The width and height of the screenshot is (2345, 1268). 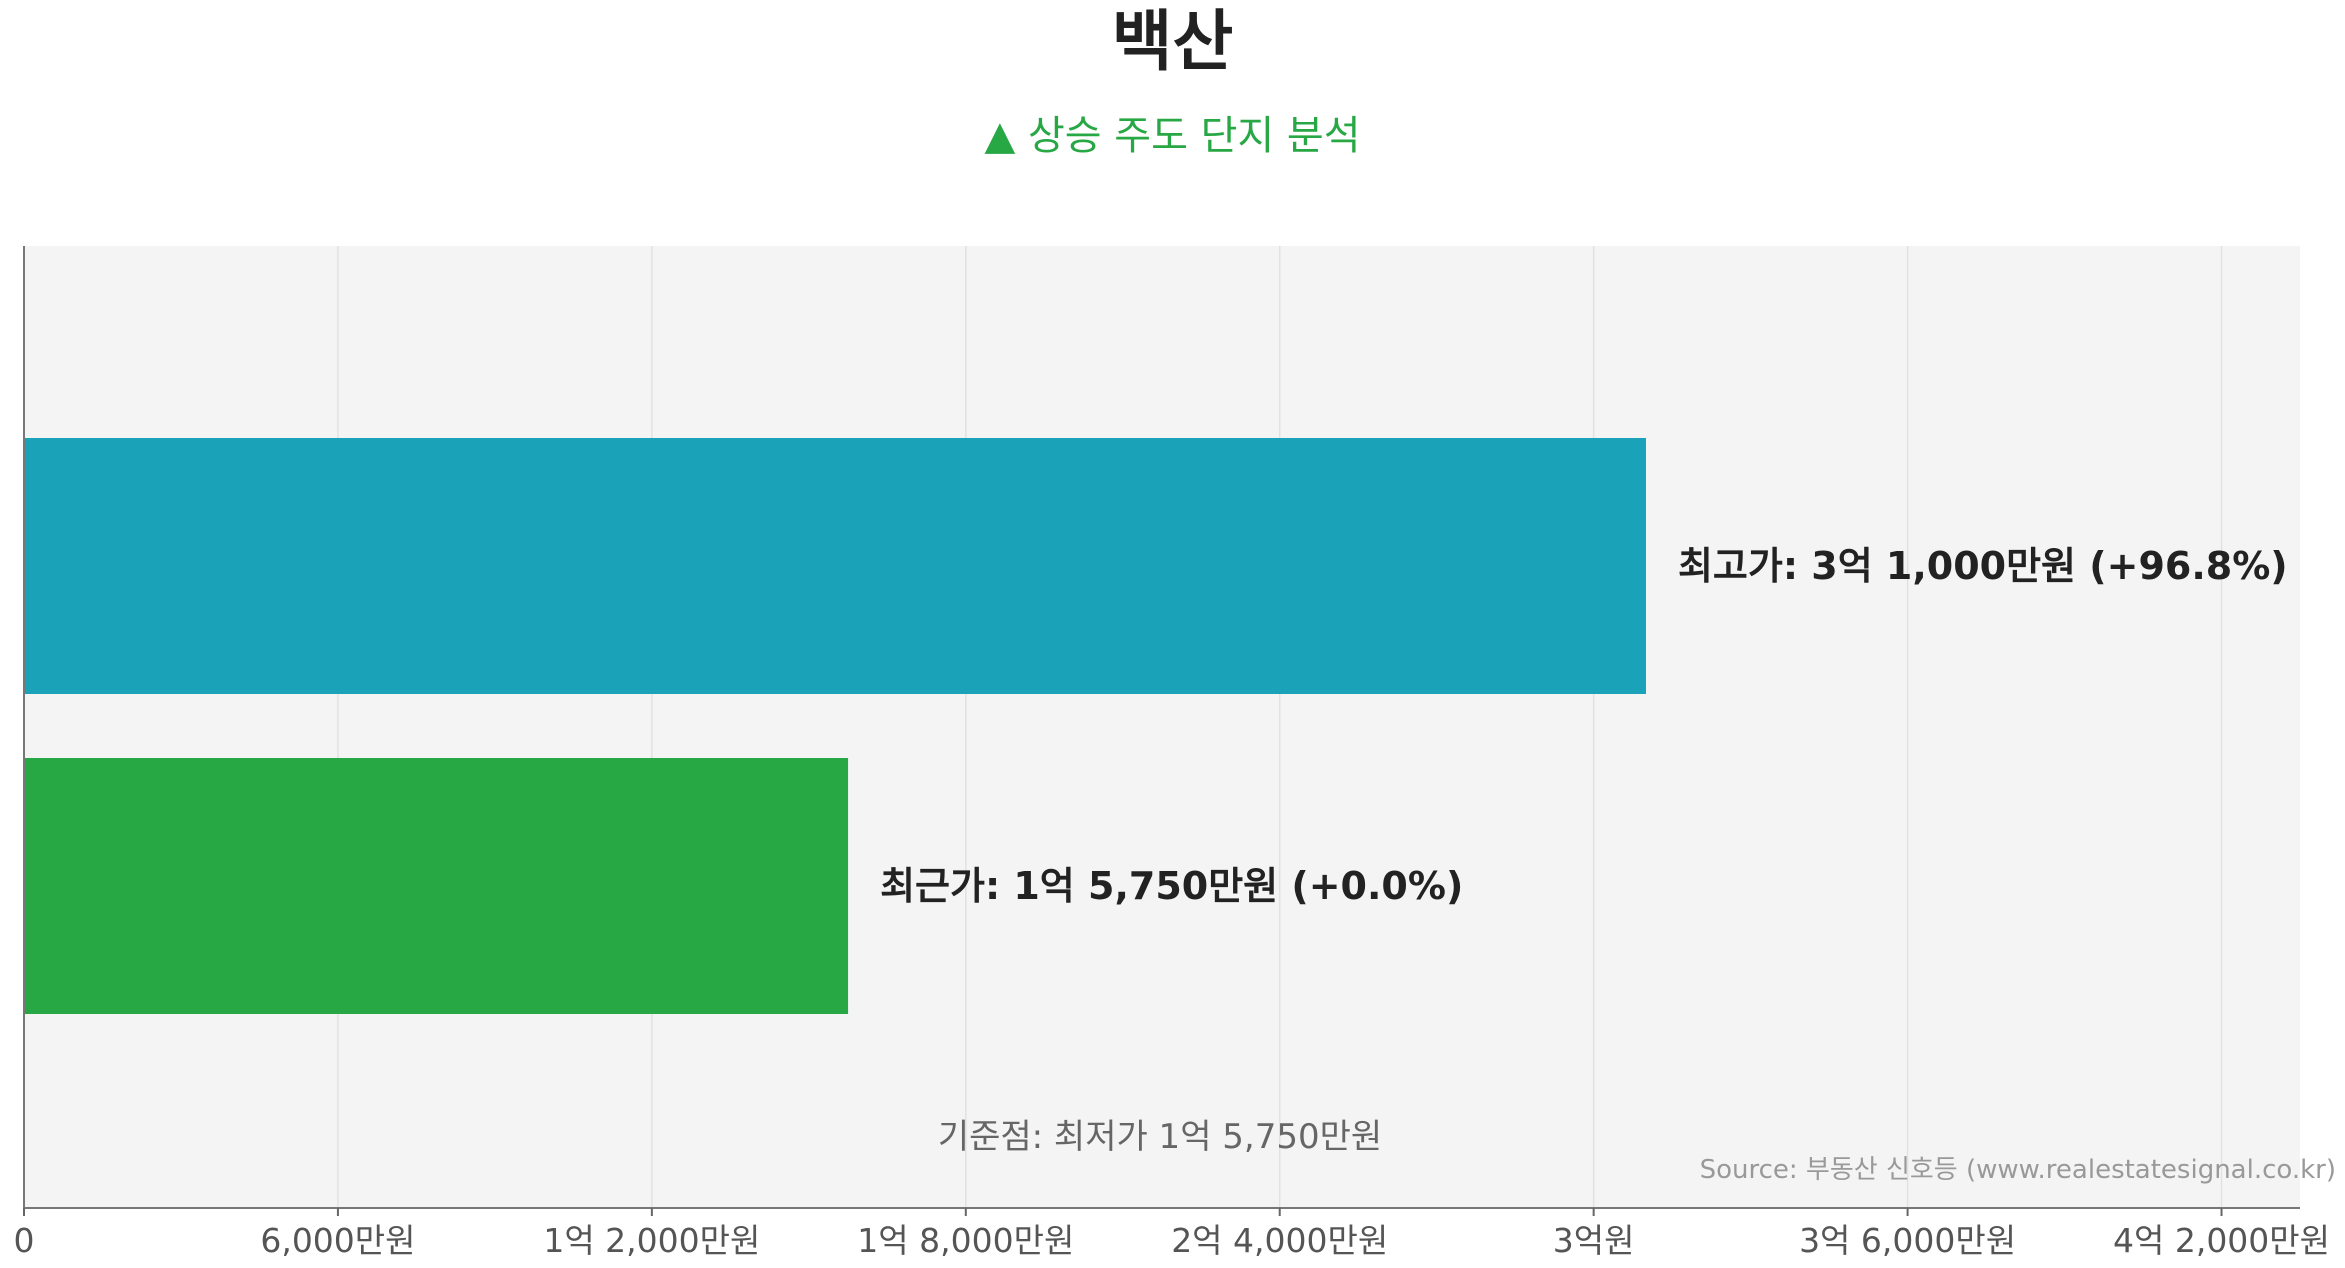 What do you see at coordinates (1594, 1240) in the screenshot?
I see `x-tick-label: 3억원` at bounding box center [1594, 1240].